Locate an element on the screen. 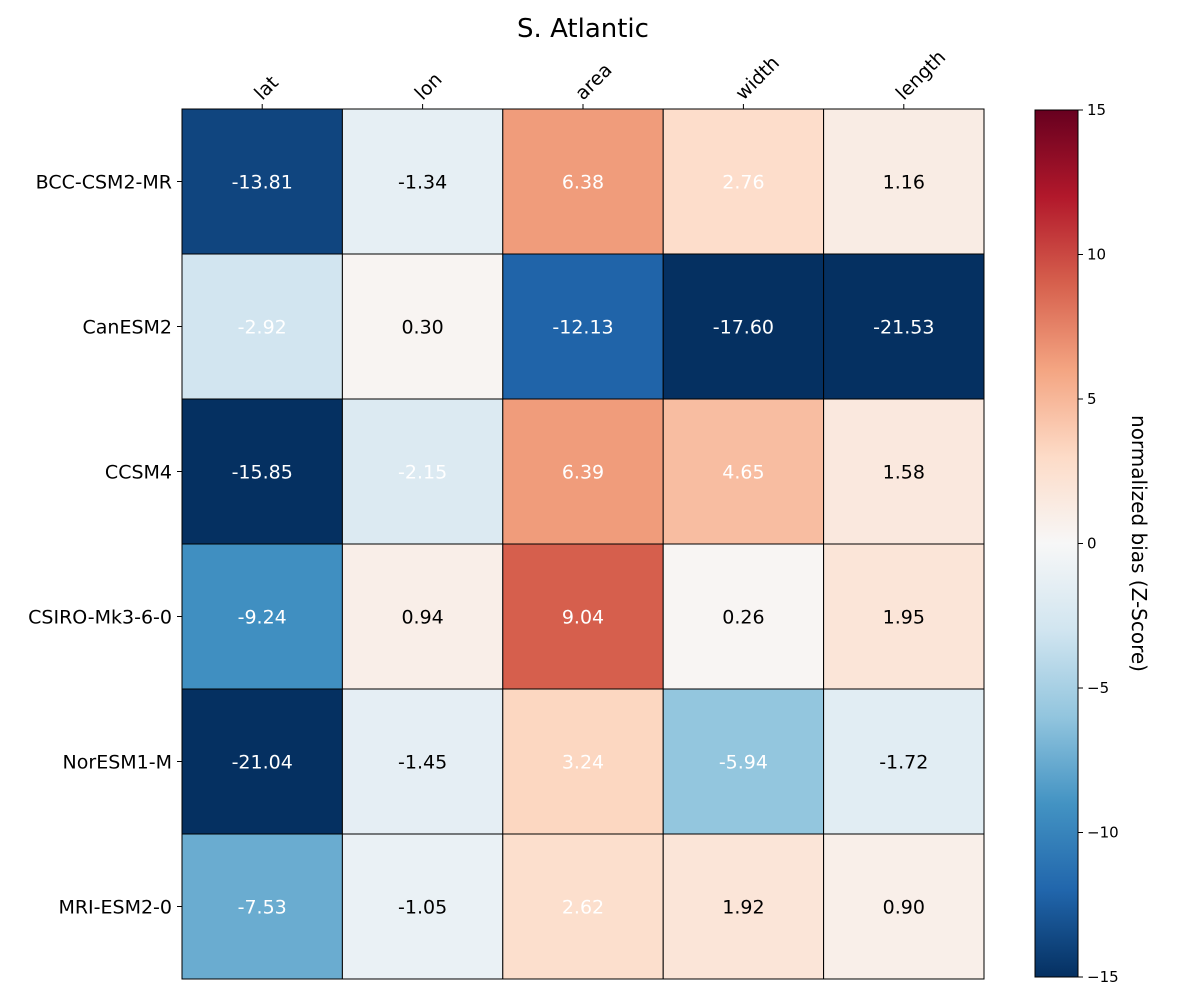 This screenshot has width=1200, height=1000. cell-value-label: -21.04 is located at coordinates (262, 763).